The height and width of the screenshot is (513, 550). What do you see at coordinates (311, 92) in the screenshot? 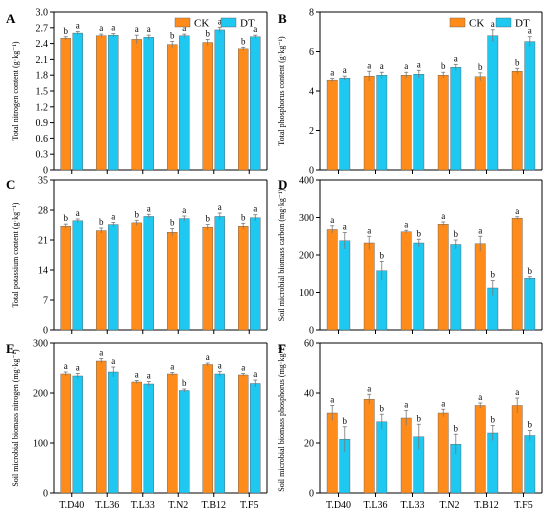
I see `y-tick-label: 4` at bounding box center [311, 92].